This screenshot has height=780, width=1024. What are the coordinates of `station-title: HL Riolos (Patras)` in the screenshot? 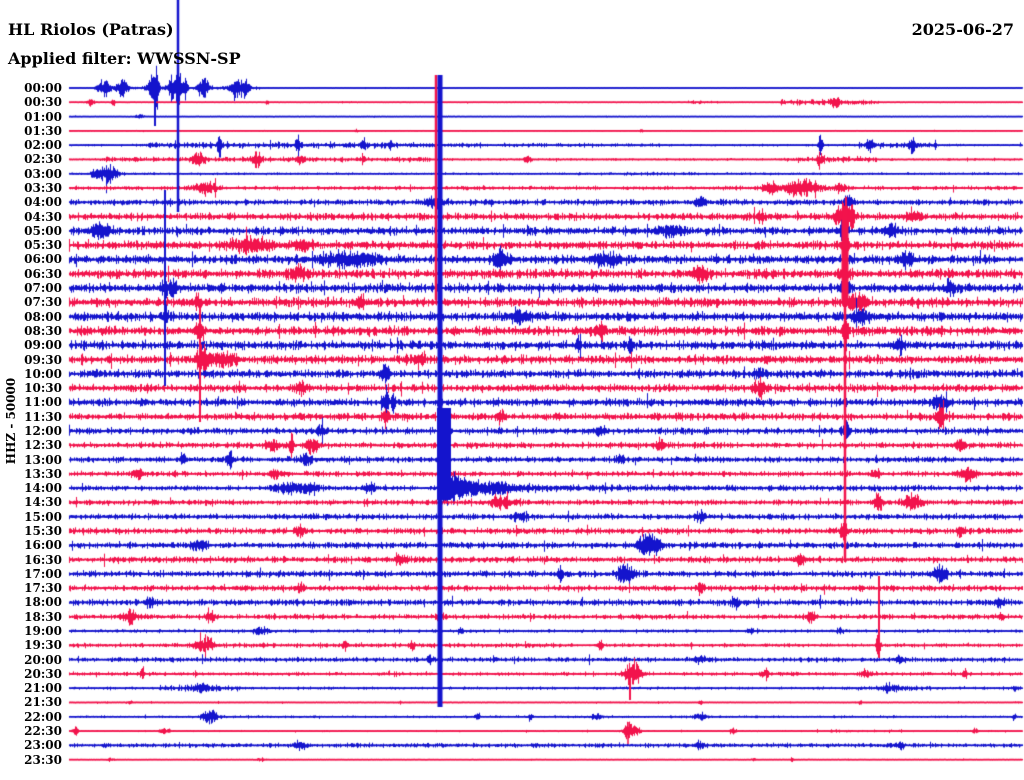 It's located at (91, 29).